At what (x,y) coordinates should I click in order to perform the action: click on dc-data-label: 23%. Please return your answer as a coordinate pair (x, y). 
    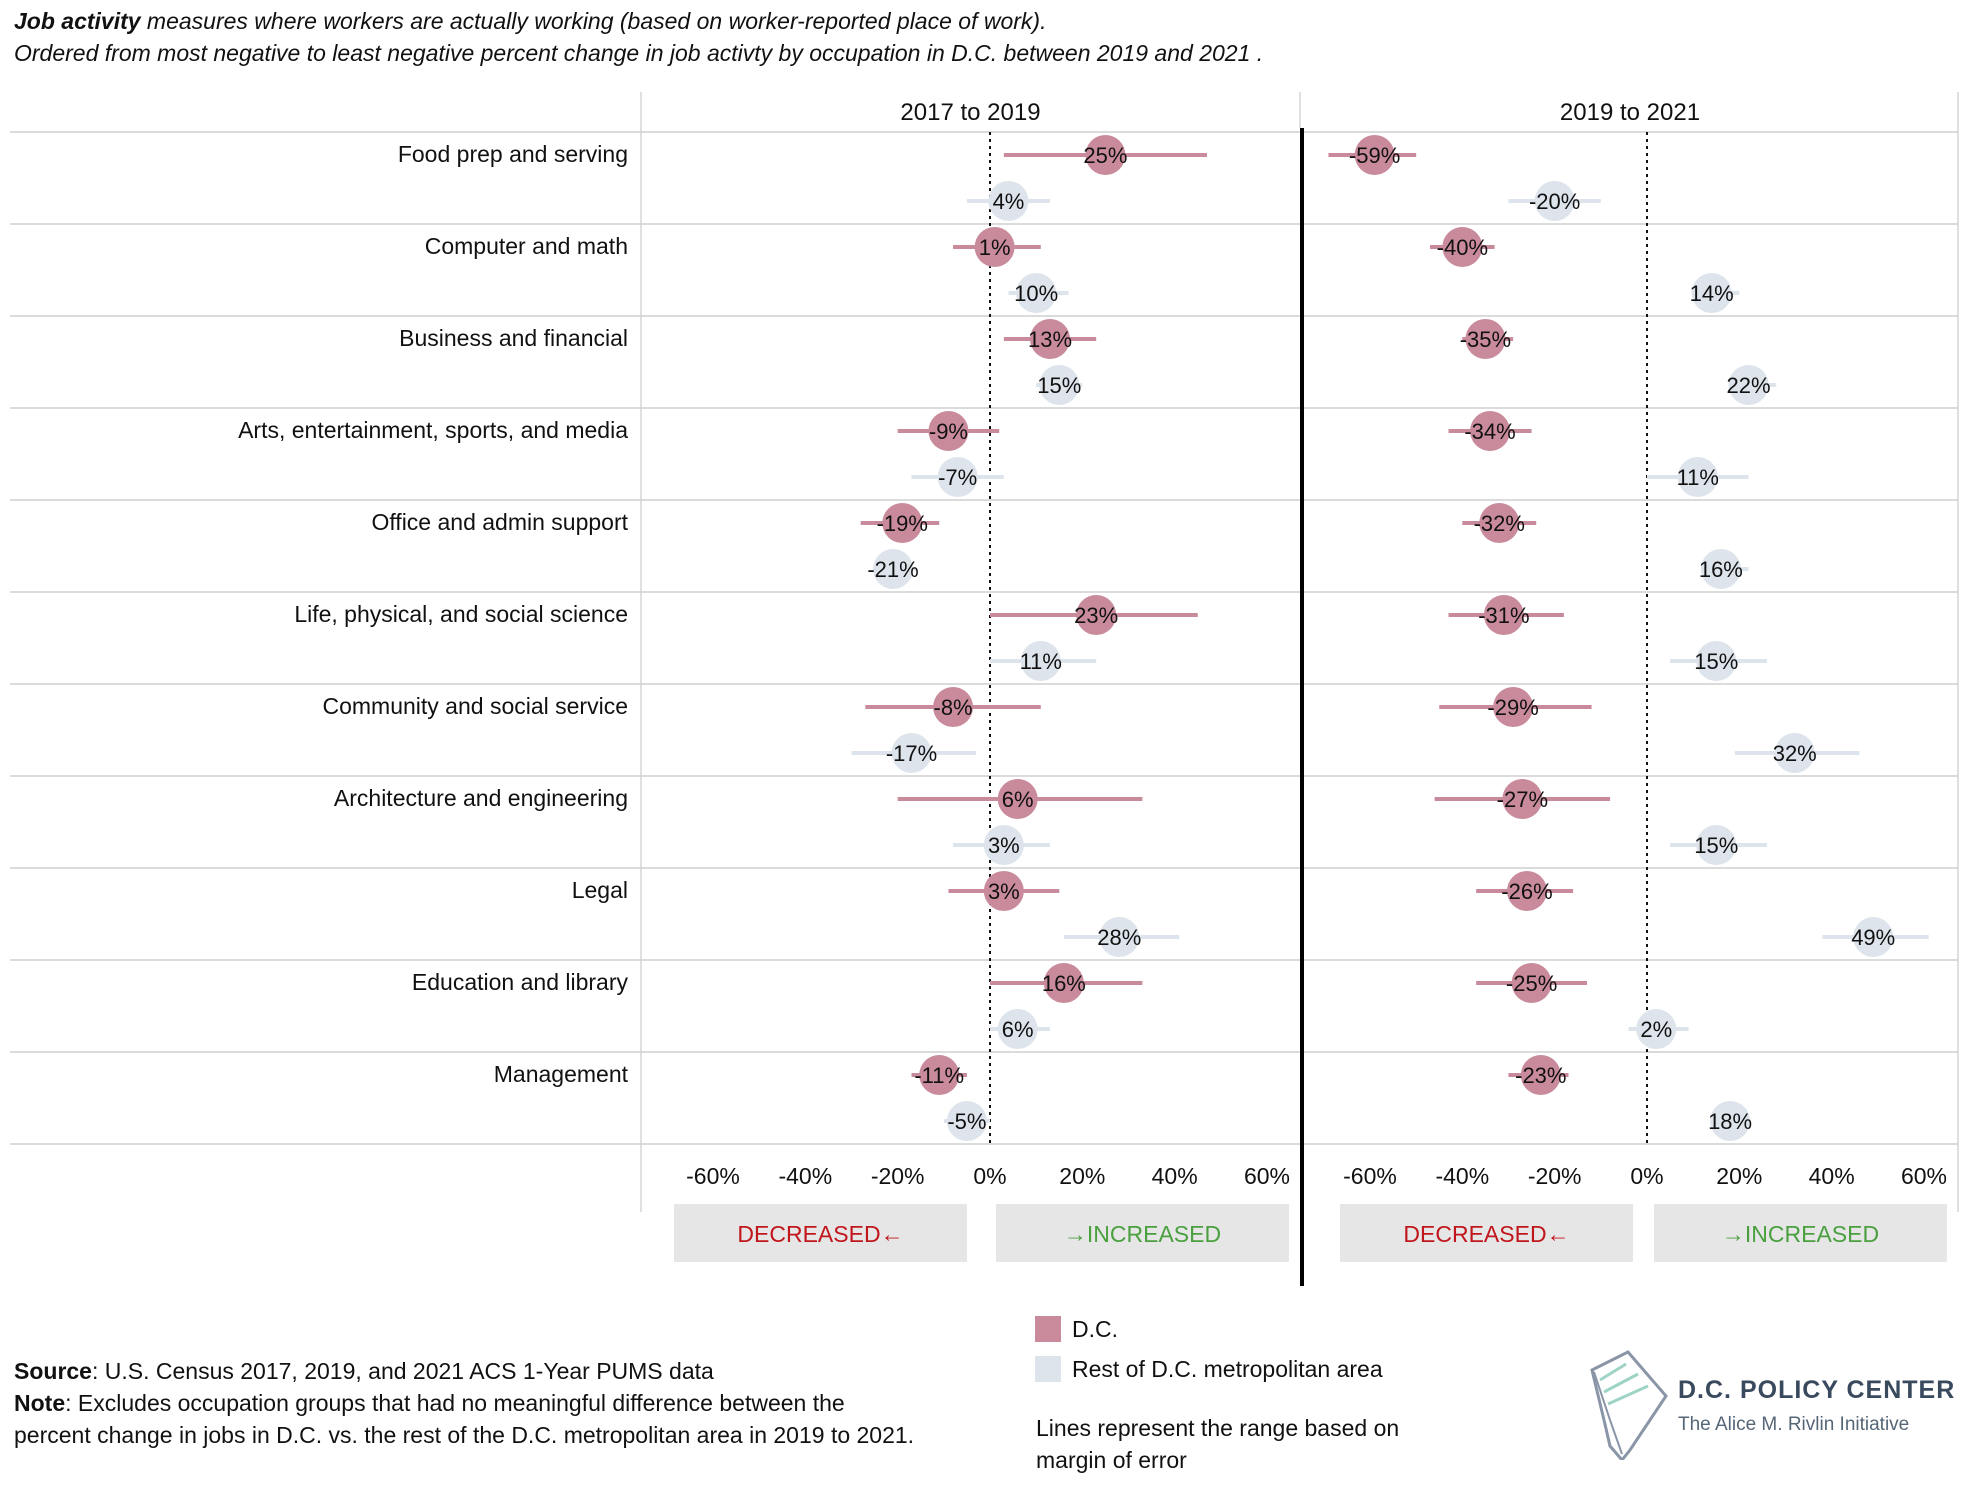
    Looking at the image, I should click on (1096, 615).